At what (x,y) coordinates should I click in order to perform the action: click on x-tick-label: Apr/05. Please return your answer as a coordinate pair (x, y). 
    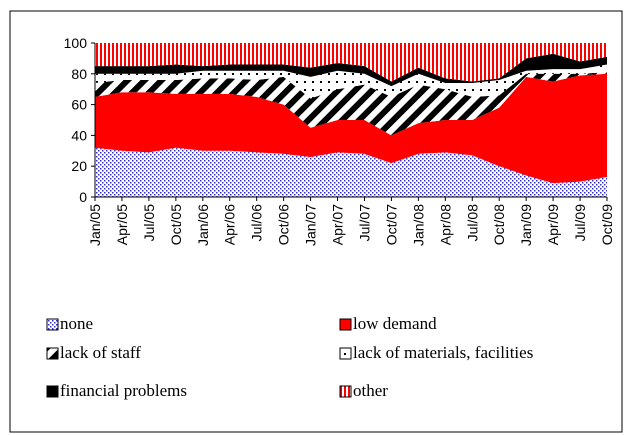
    Looking at the image, I should click on (122, 224).